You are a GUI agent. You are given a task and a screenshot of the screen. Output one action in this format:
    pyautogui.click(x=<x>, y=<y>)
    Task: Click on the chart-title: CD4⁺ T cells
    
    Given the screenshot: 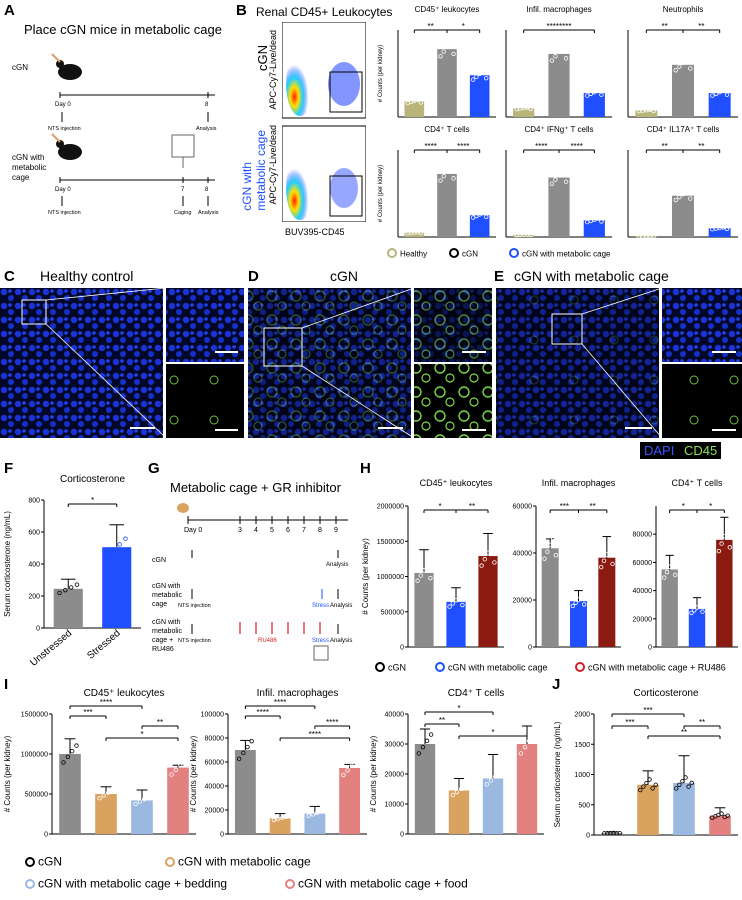 What is the action you would take?
    pyautogui.click(x=697, y=483)
    